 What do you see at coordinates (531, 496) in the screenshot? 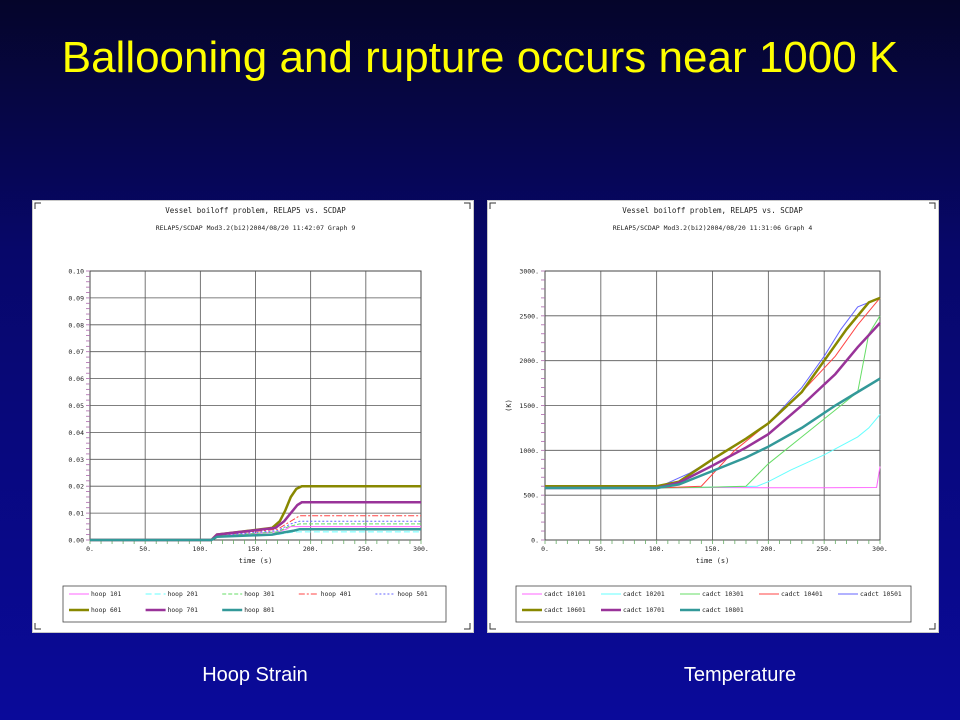
I see `y-tick-label: 500.` at bounding box center [531, 496].